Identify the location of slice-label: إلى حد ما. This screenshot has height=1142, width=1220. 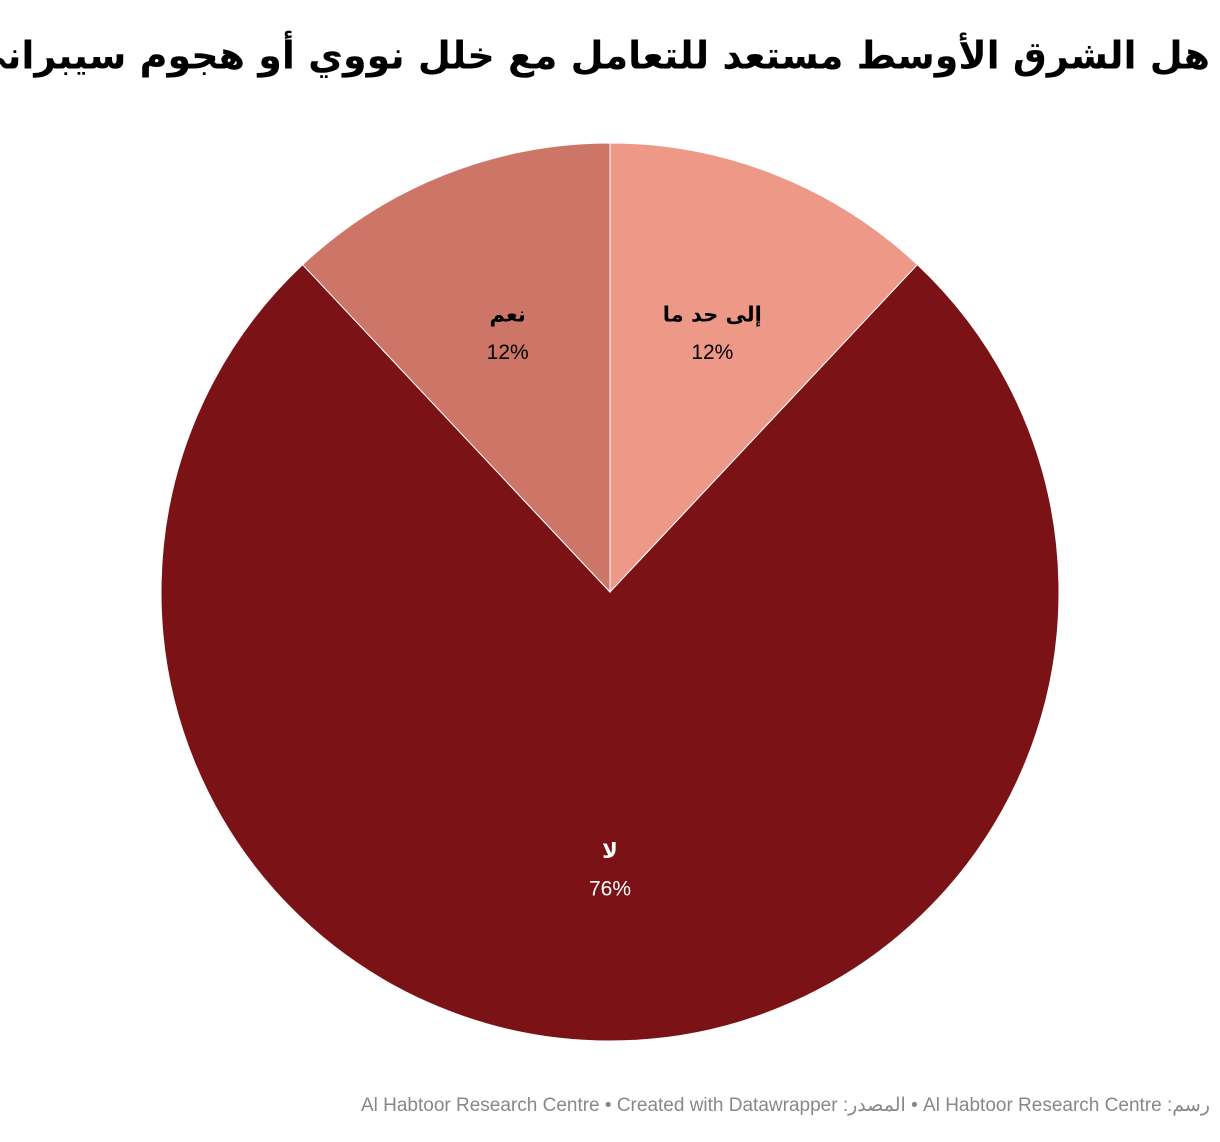
(712, 315).